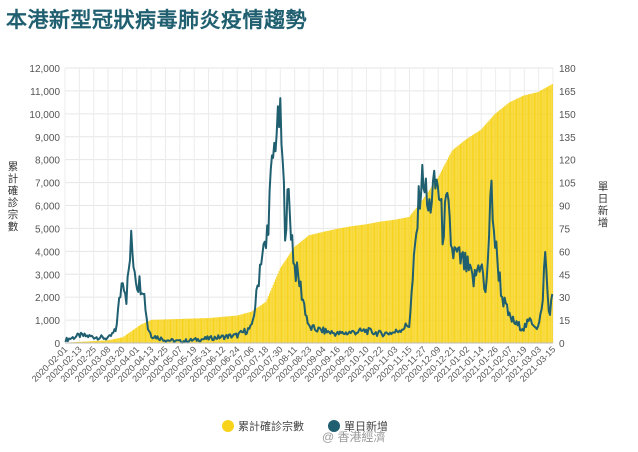  I want to click on watermark-text: @ 香港經濟, so click(354, 437).